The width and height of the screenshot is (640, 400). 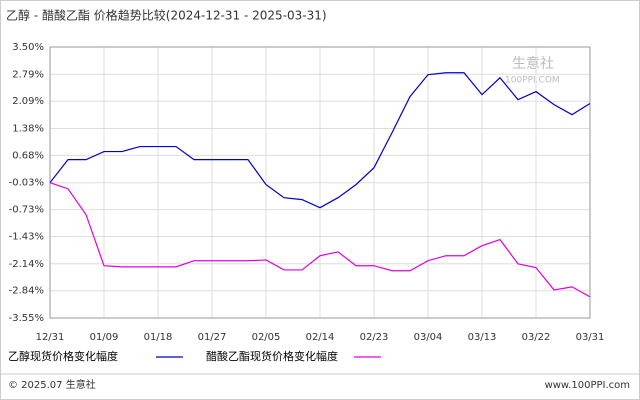 What do you see at coordinates (374, 337) in the screenshot?
I see `x-tick-label: 02/23` at bounding box center [374, 337].